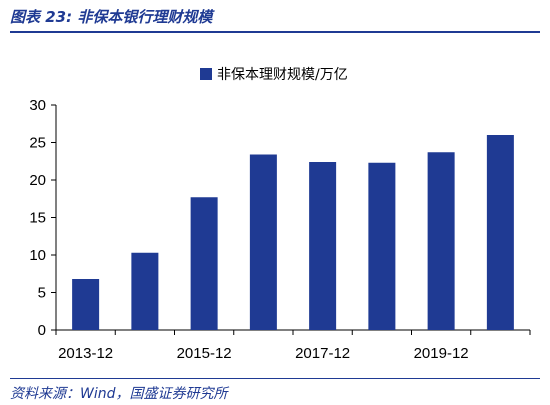  What do you see at coordinates (441, 353) in the screenshot?
I see `x-tick-label: 2019-12` at bounding box center [441, 353].